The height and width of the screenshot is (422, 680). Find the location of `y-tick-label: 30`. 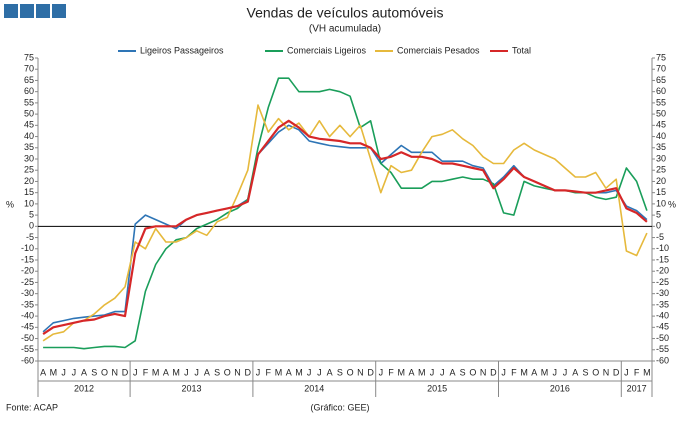

y-tick-label: 30 is located at coordinates (29, 158).